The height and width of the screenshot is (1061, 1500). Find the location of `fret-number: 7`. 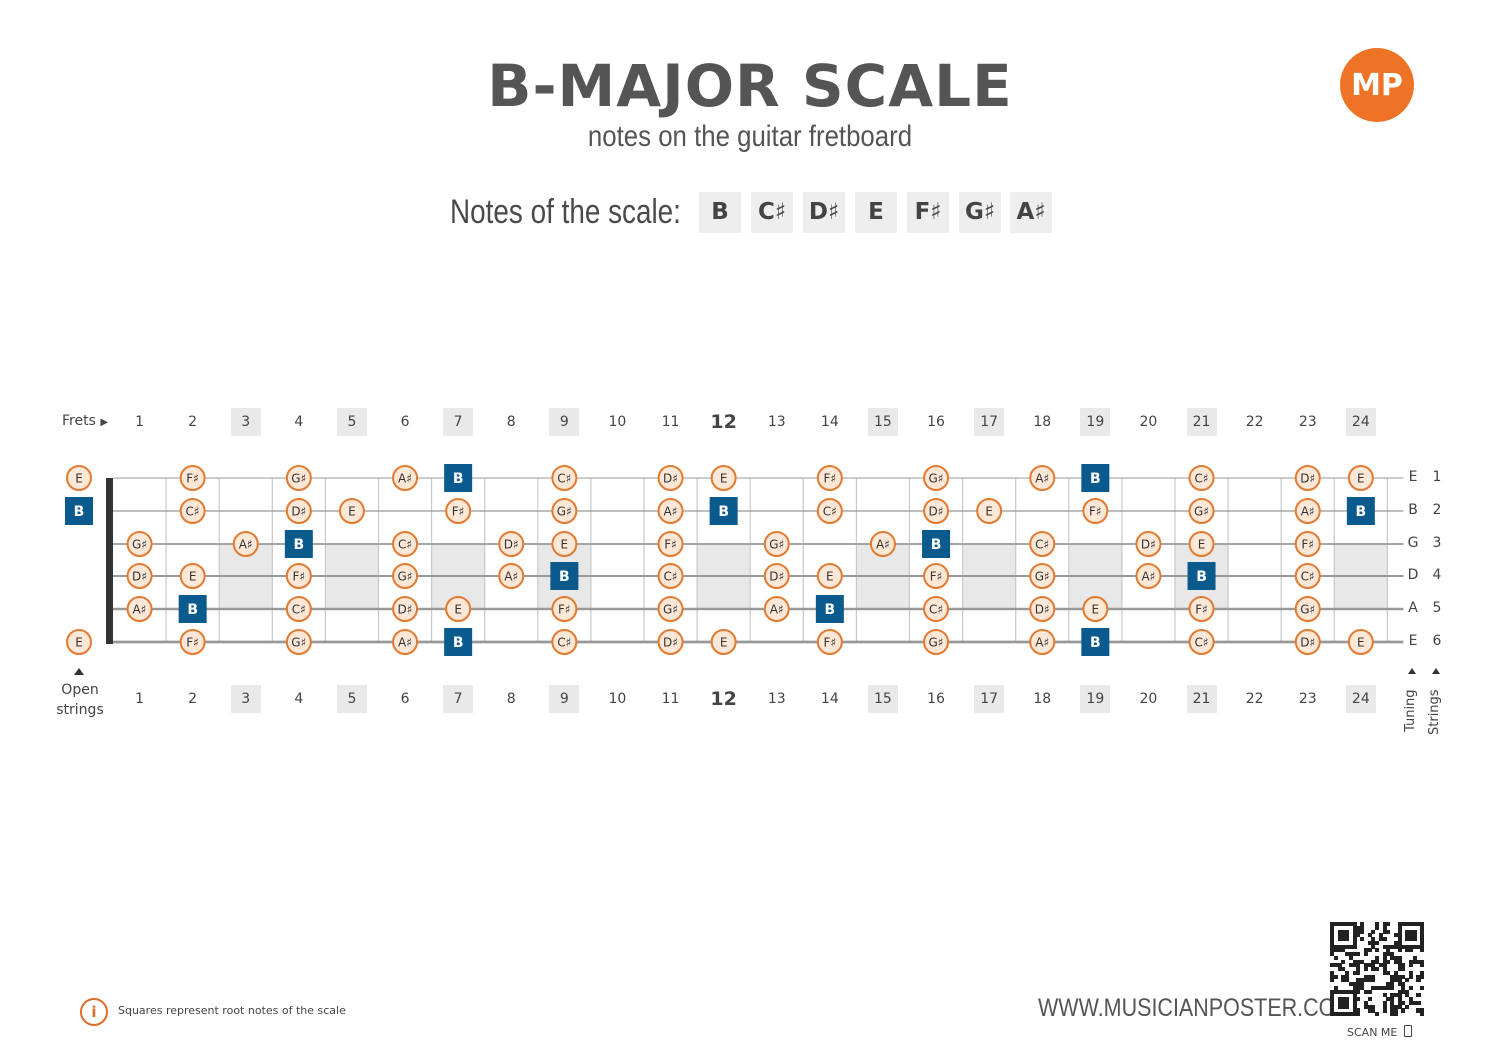

fret-number: 7 is located at coordinates (458, 699).